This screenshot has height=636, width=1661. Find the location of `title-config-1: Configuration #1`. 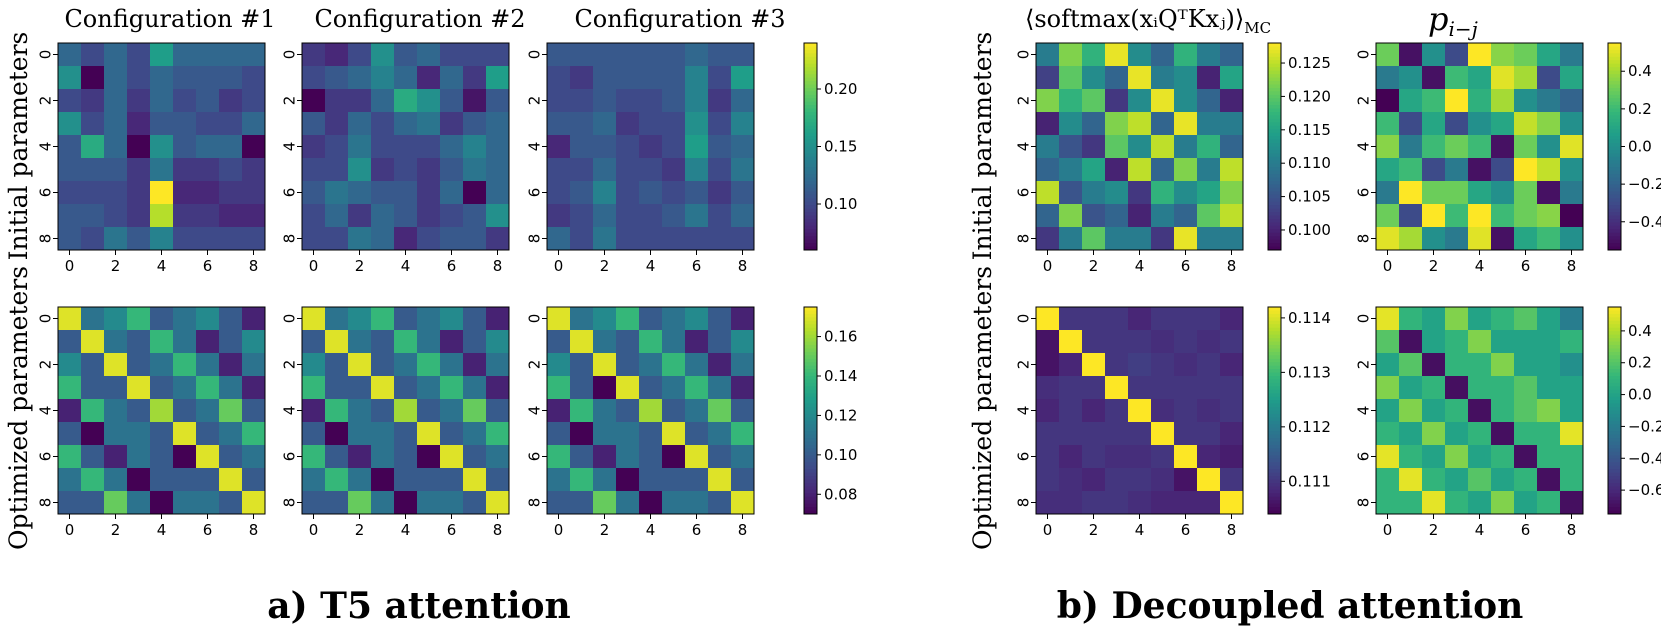

title-config-1: Configuration #1 is located at coordinates (169, 19).